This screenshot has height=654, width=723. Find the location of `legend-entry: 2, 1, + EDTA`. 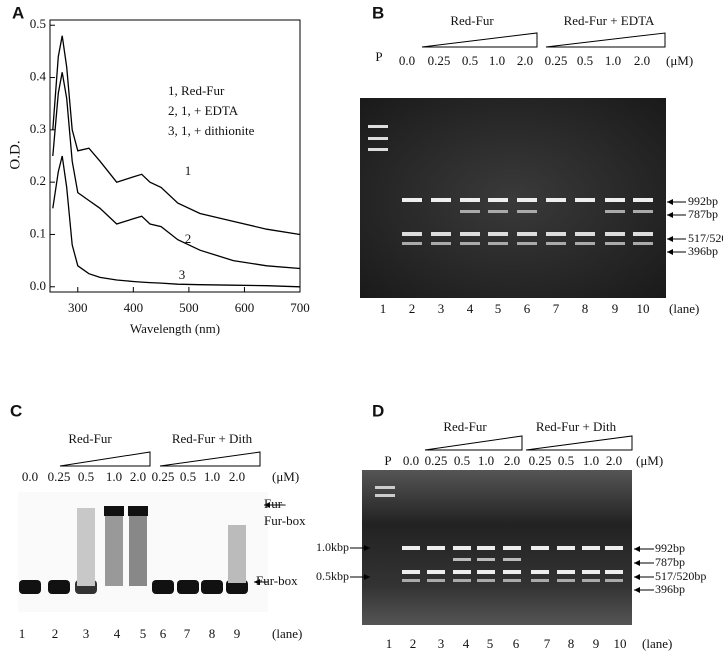

legend-entry: 2, 1, + EDTA is located at coordinates (203, 110).